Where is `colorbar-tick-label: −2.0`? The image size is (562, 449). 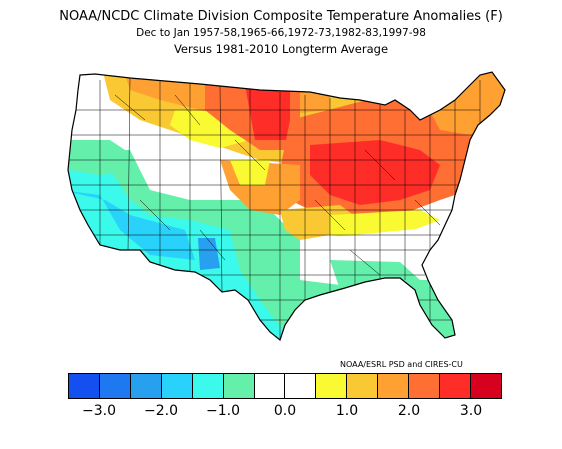 colorbar-tick-label: −2.0 is located at coordinates (161, 411).